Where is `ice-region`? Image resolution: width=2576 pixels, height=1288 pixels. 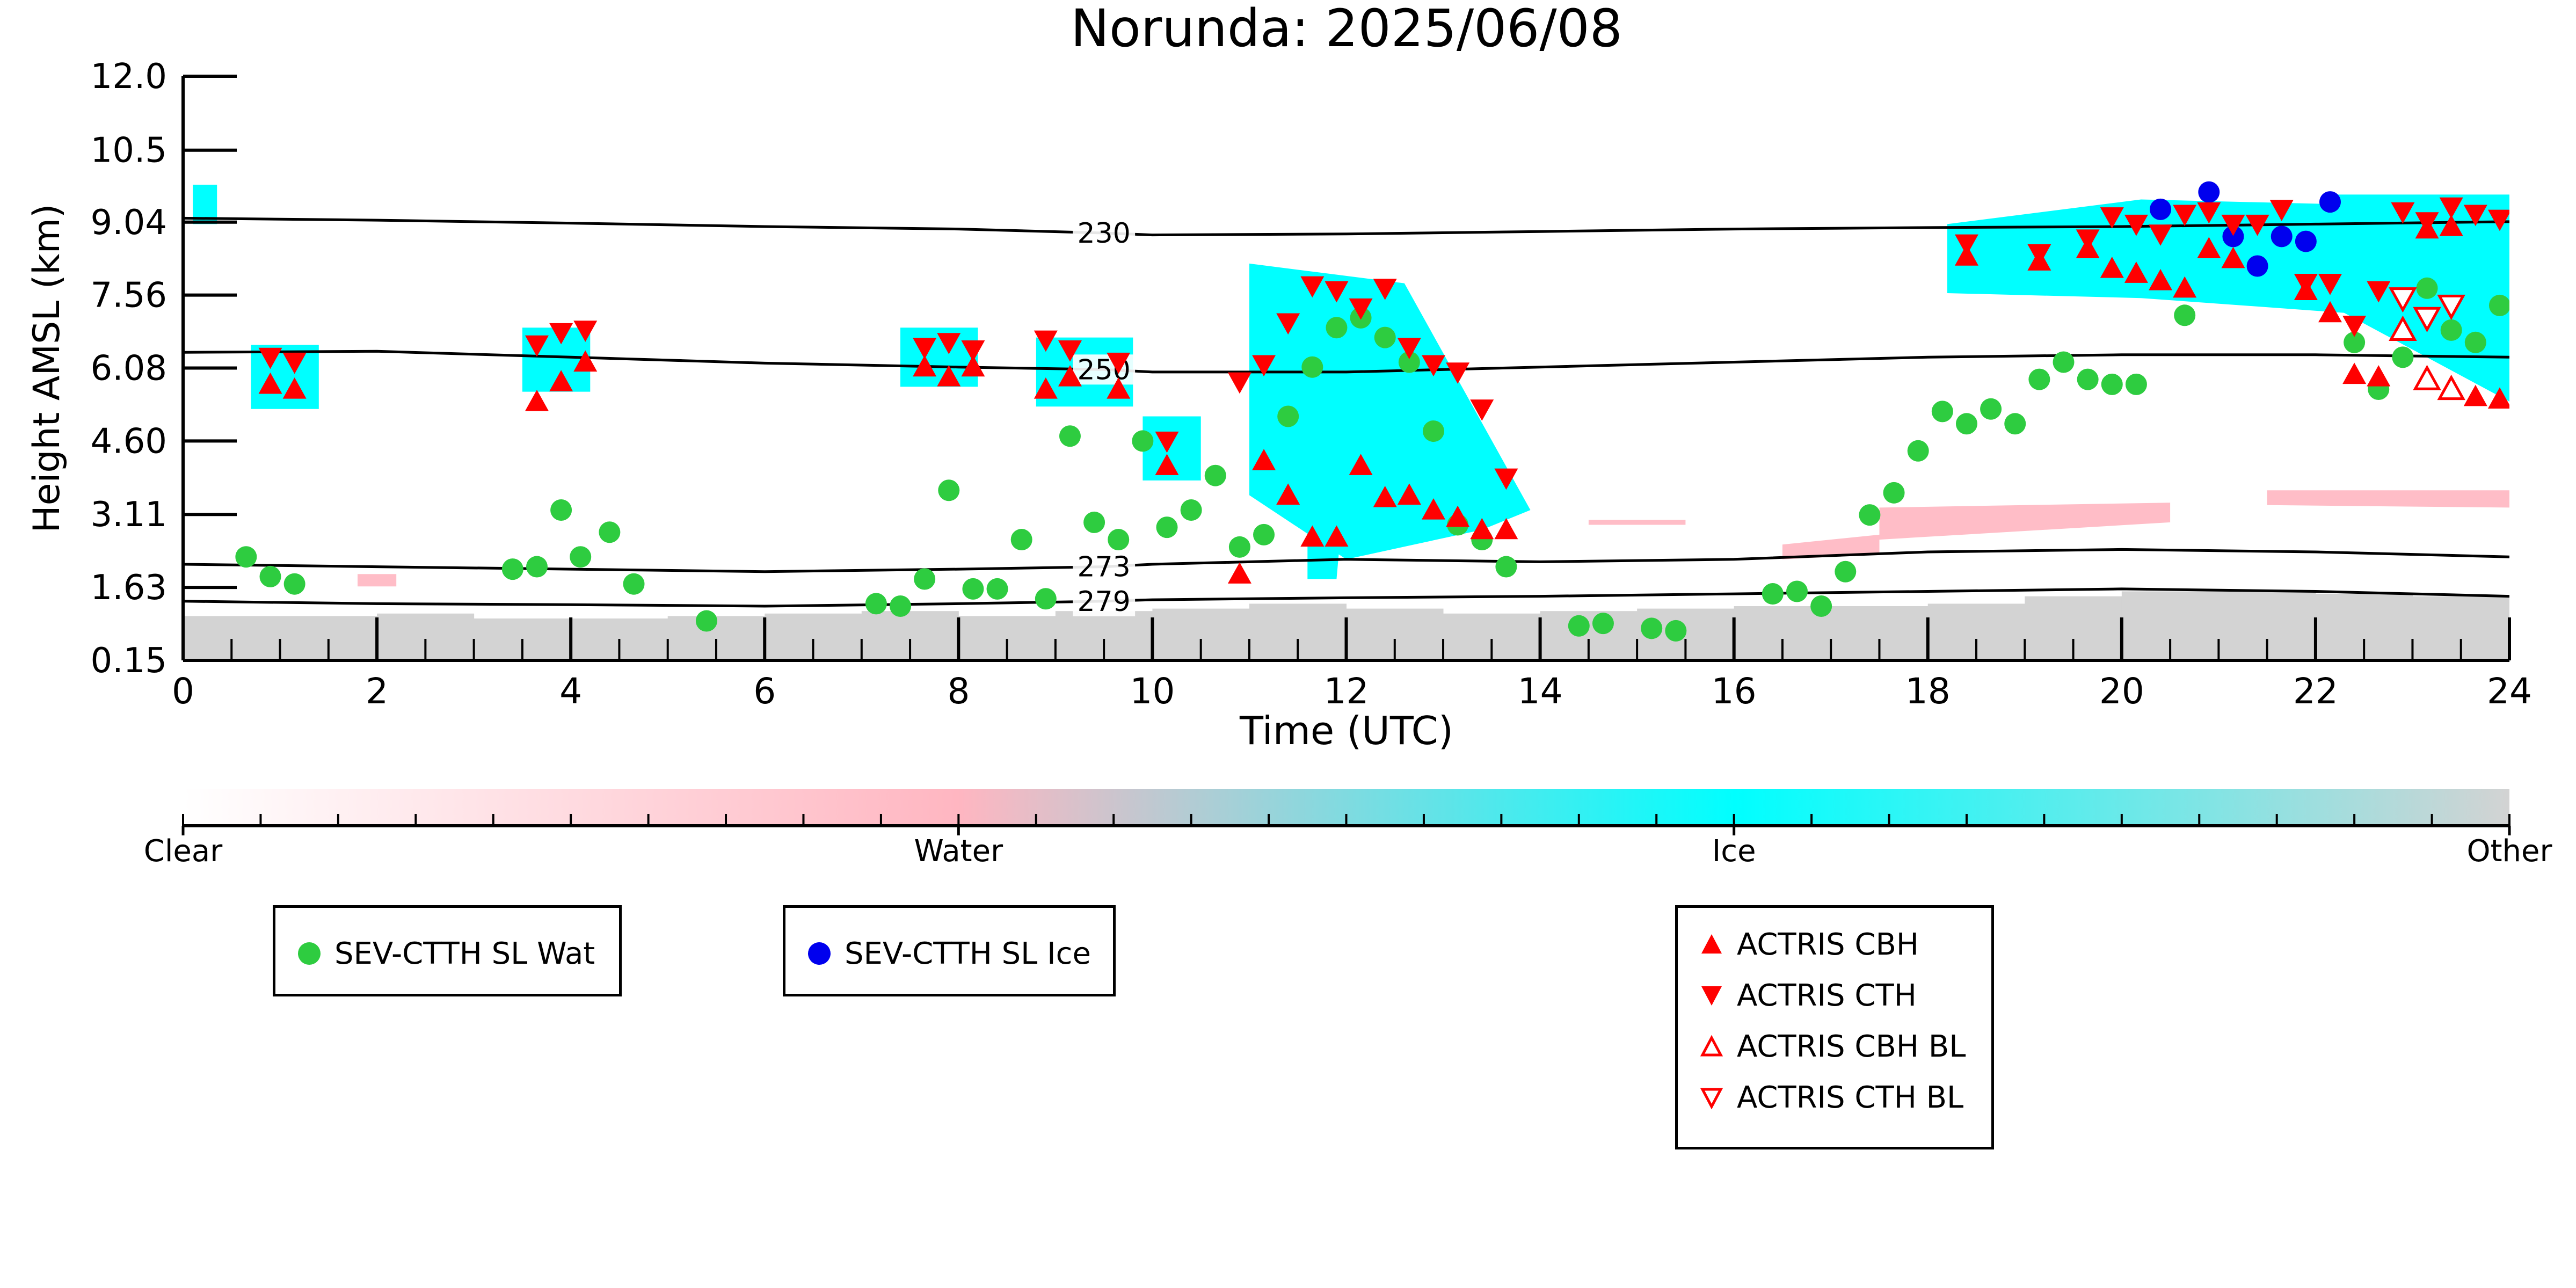 ice-region is located at coordinates (205, 204).